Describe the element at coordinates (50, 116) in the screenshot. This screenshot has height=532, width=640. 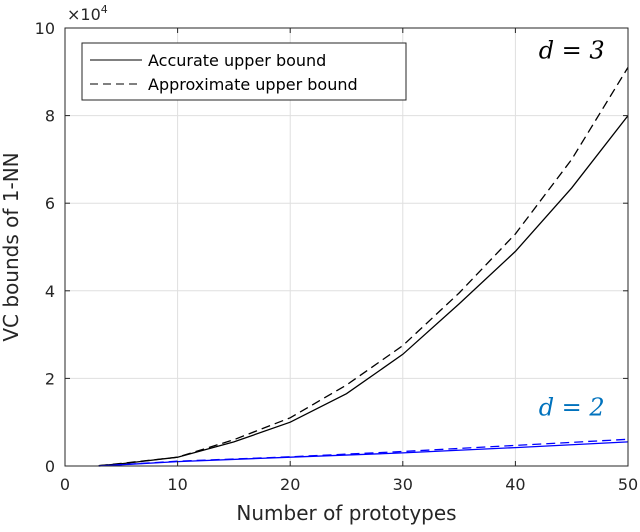
I see `y-tick-label: 8` at that location.